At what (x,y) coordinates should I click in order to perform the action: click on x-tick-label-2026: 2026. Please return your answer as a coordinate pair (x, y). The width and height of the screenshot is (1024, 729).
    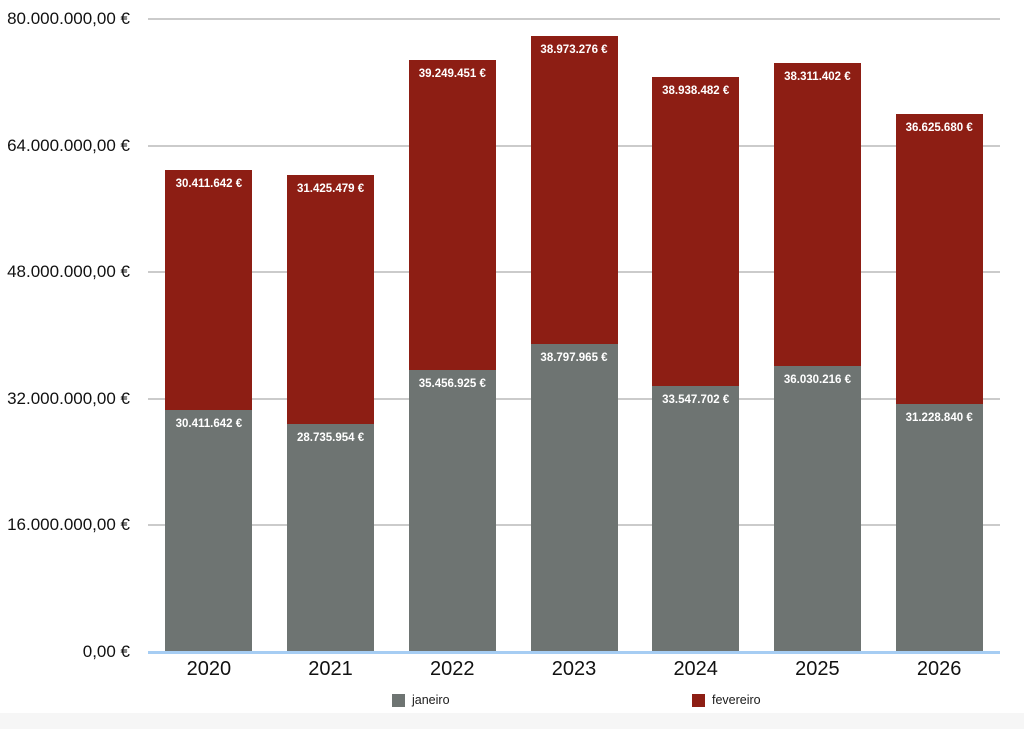
    Looking at the image, I should click on (939, 669).